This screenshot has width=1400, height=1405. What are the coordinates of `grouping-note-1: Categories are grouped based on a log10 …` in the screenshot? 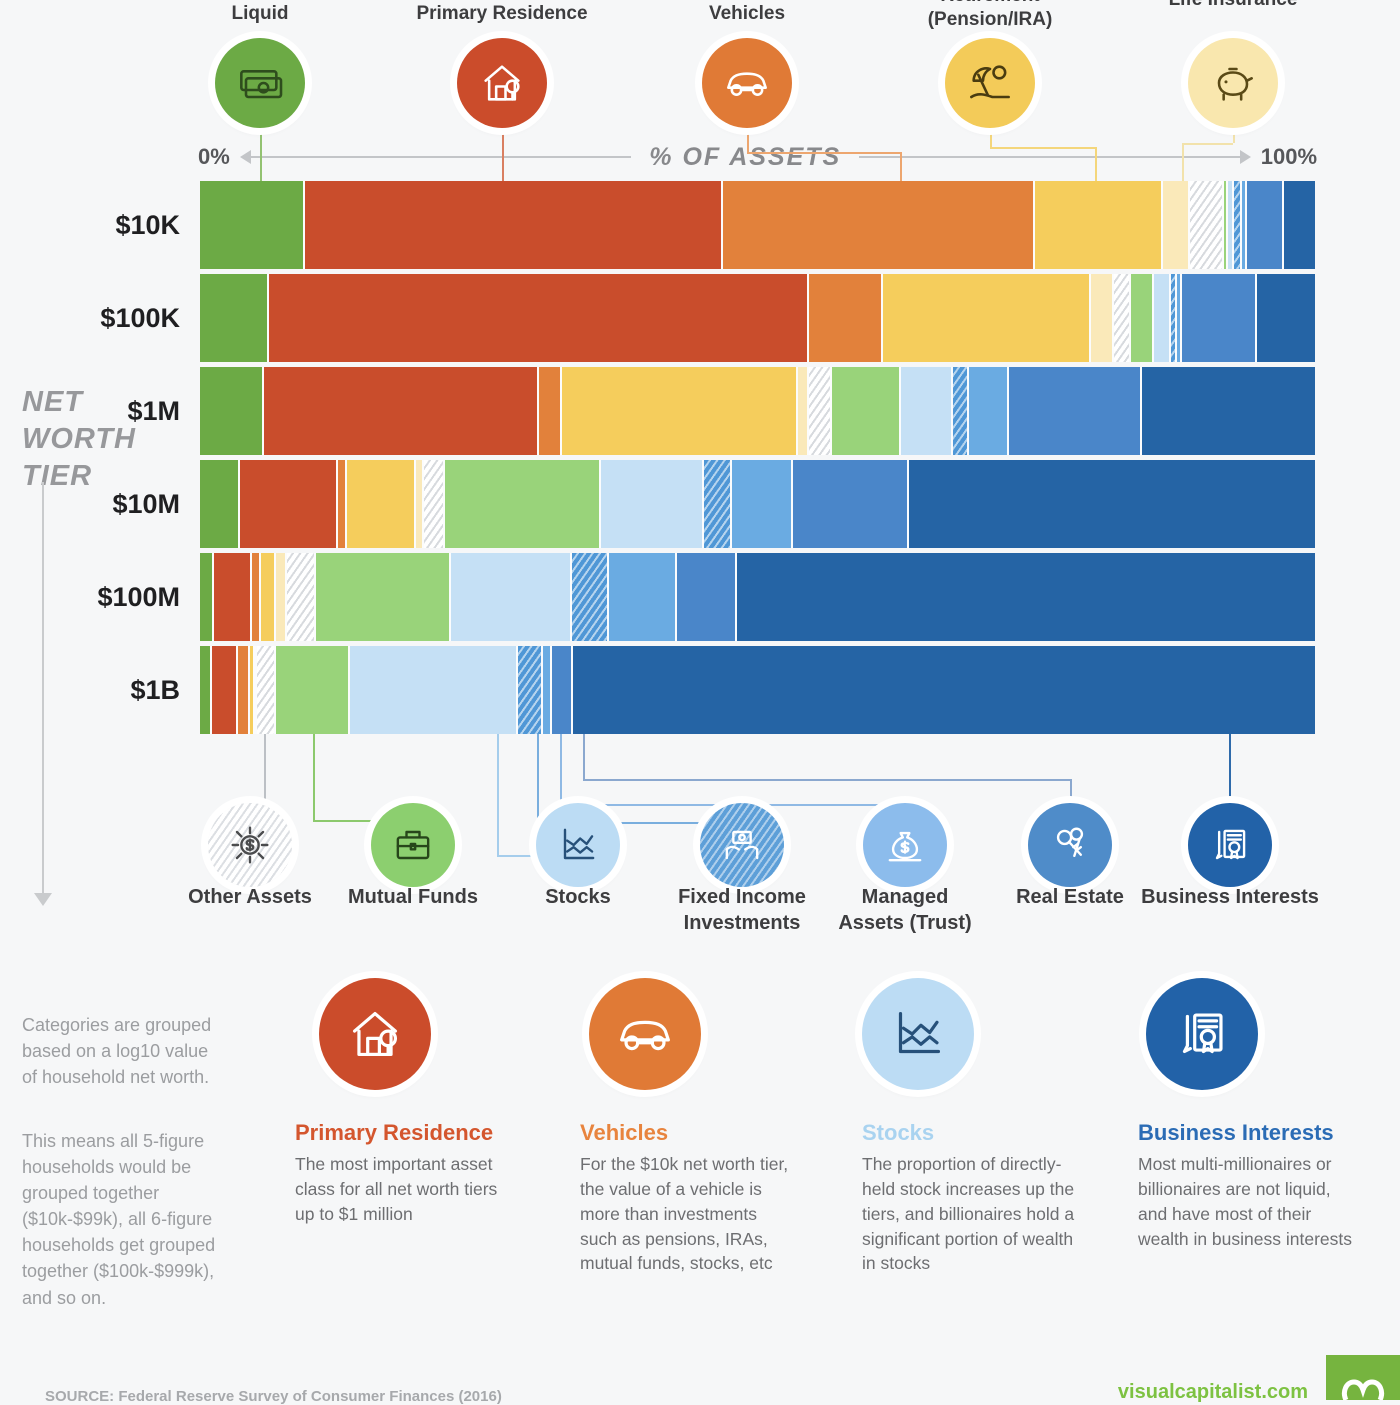 It's located at (117, 1051).